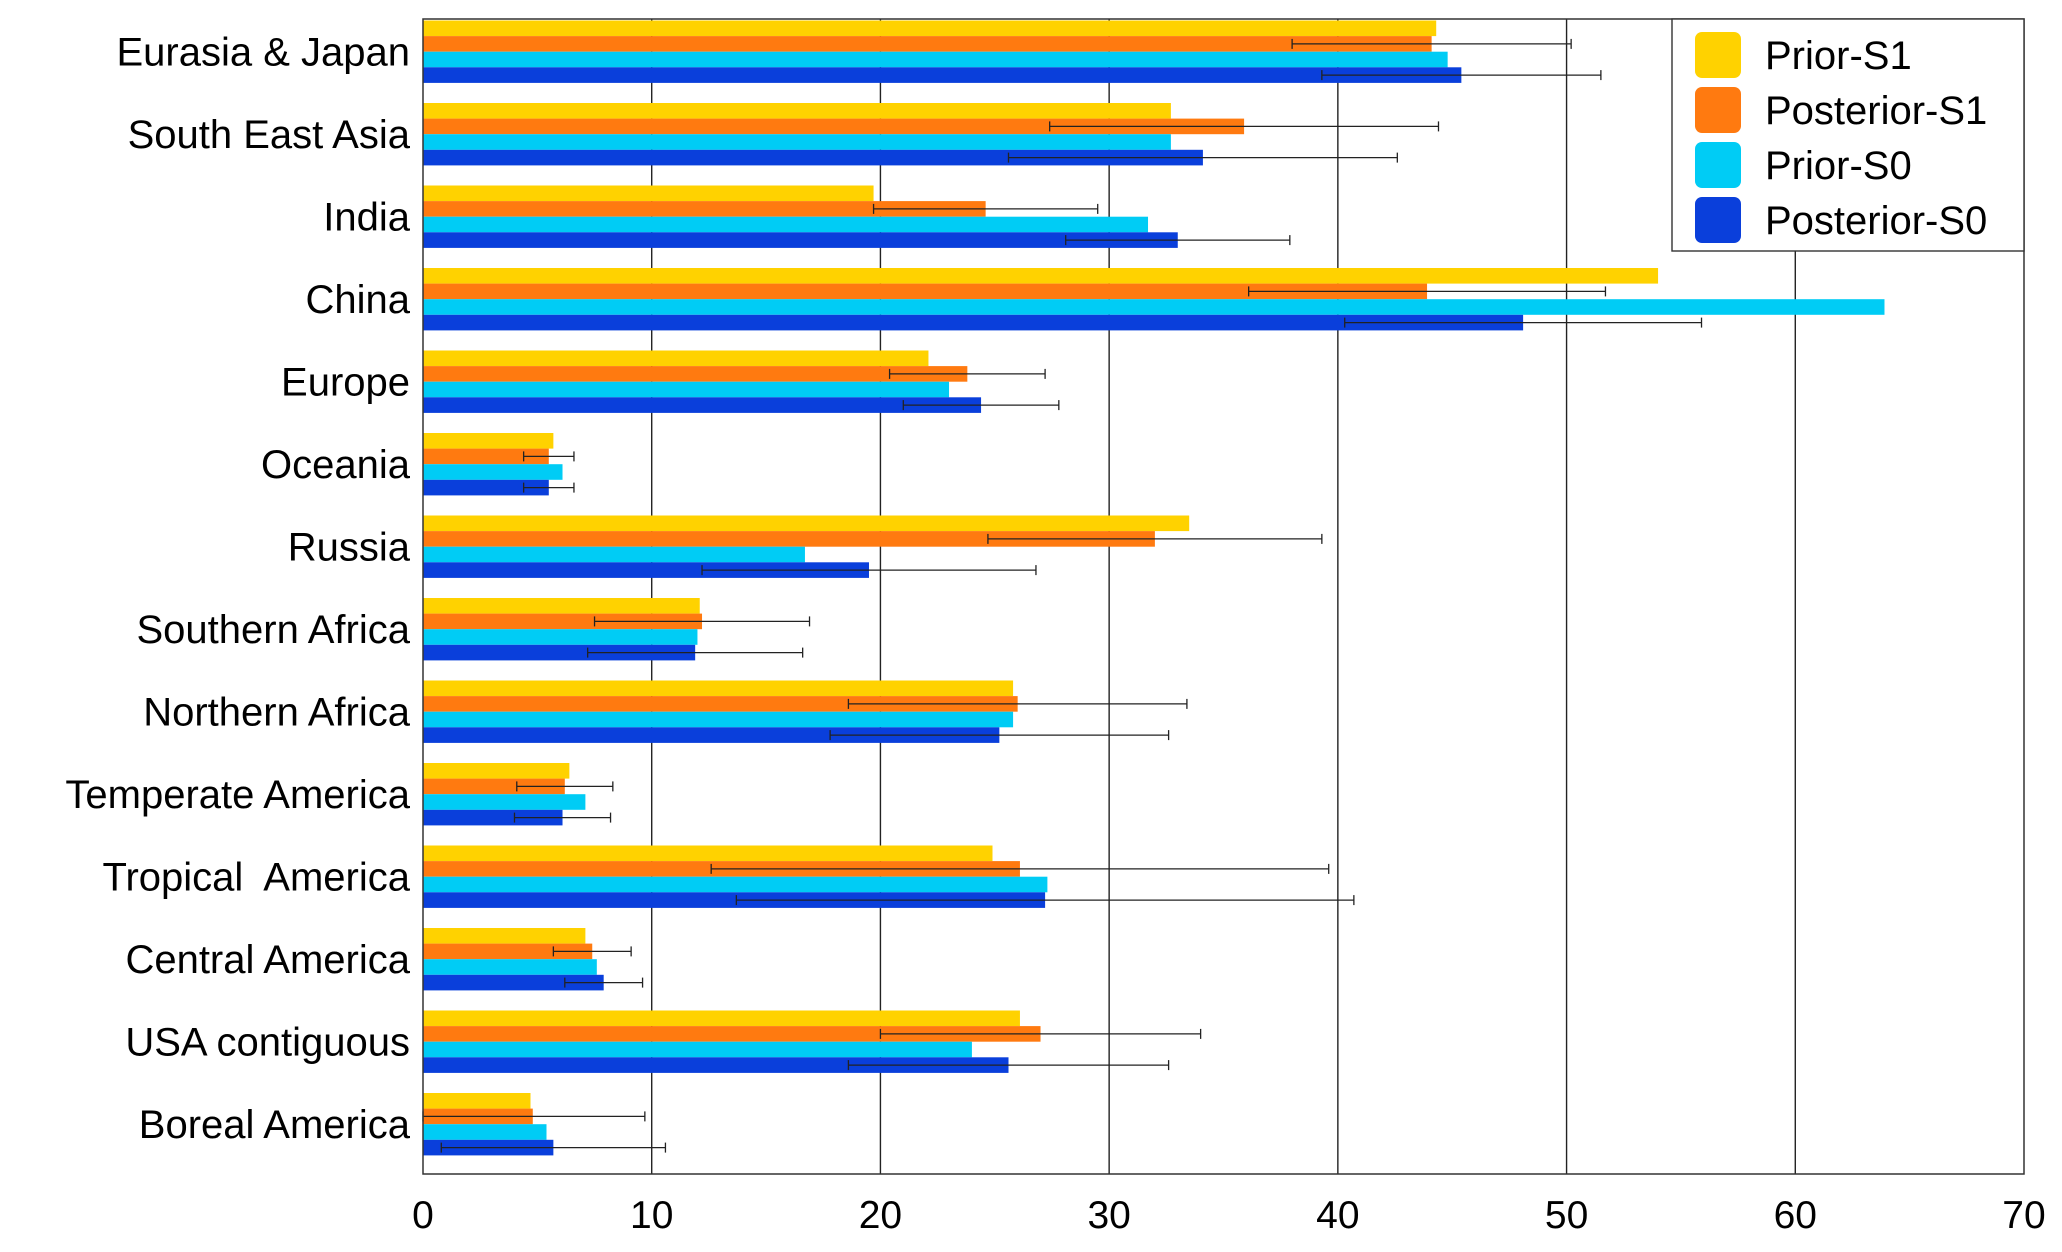 The height and width of the screenshot is (1252, 2062). I want to click on x-tick-label: 10, so click(651, 1215).